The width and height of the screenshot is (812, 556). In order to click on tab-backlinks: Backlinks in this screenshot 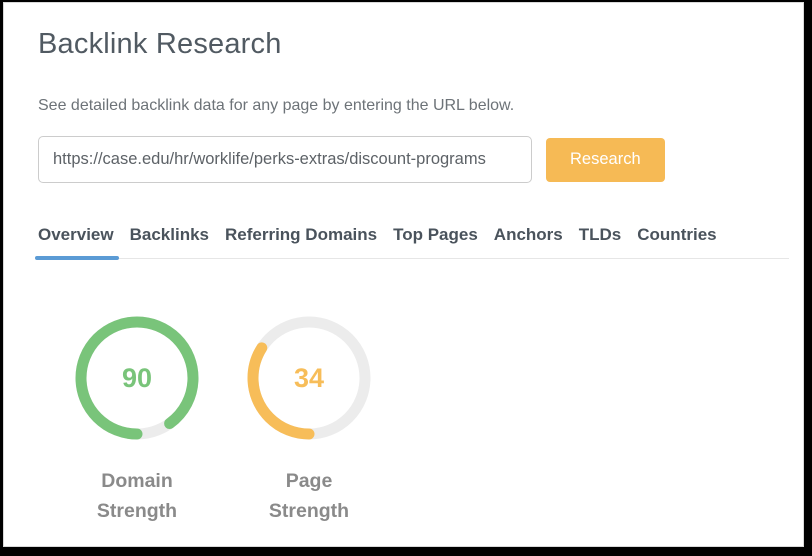, I will do `click(169, 234)`.